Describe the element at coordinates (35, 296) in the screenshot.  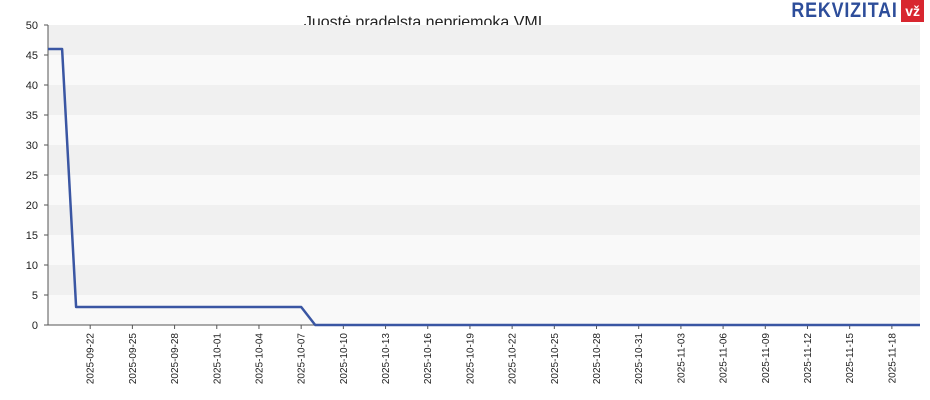
I see `y-tick-label: 5` at that location.